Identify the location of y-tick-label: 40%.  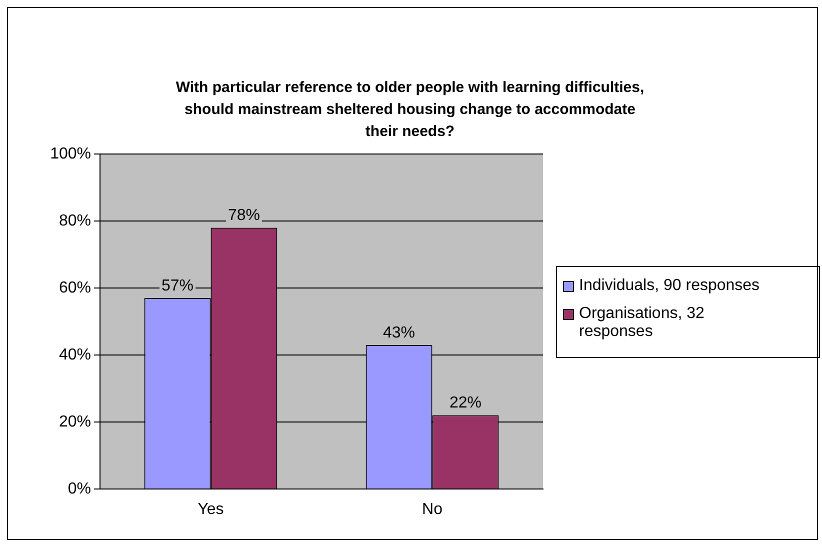
(74, 355).